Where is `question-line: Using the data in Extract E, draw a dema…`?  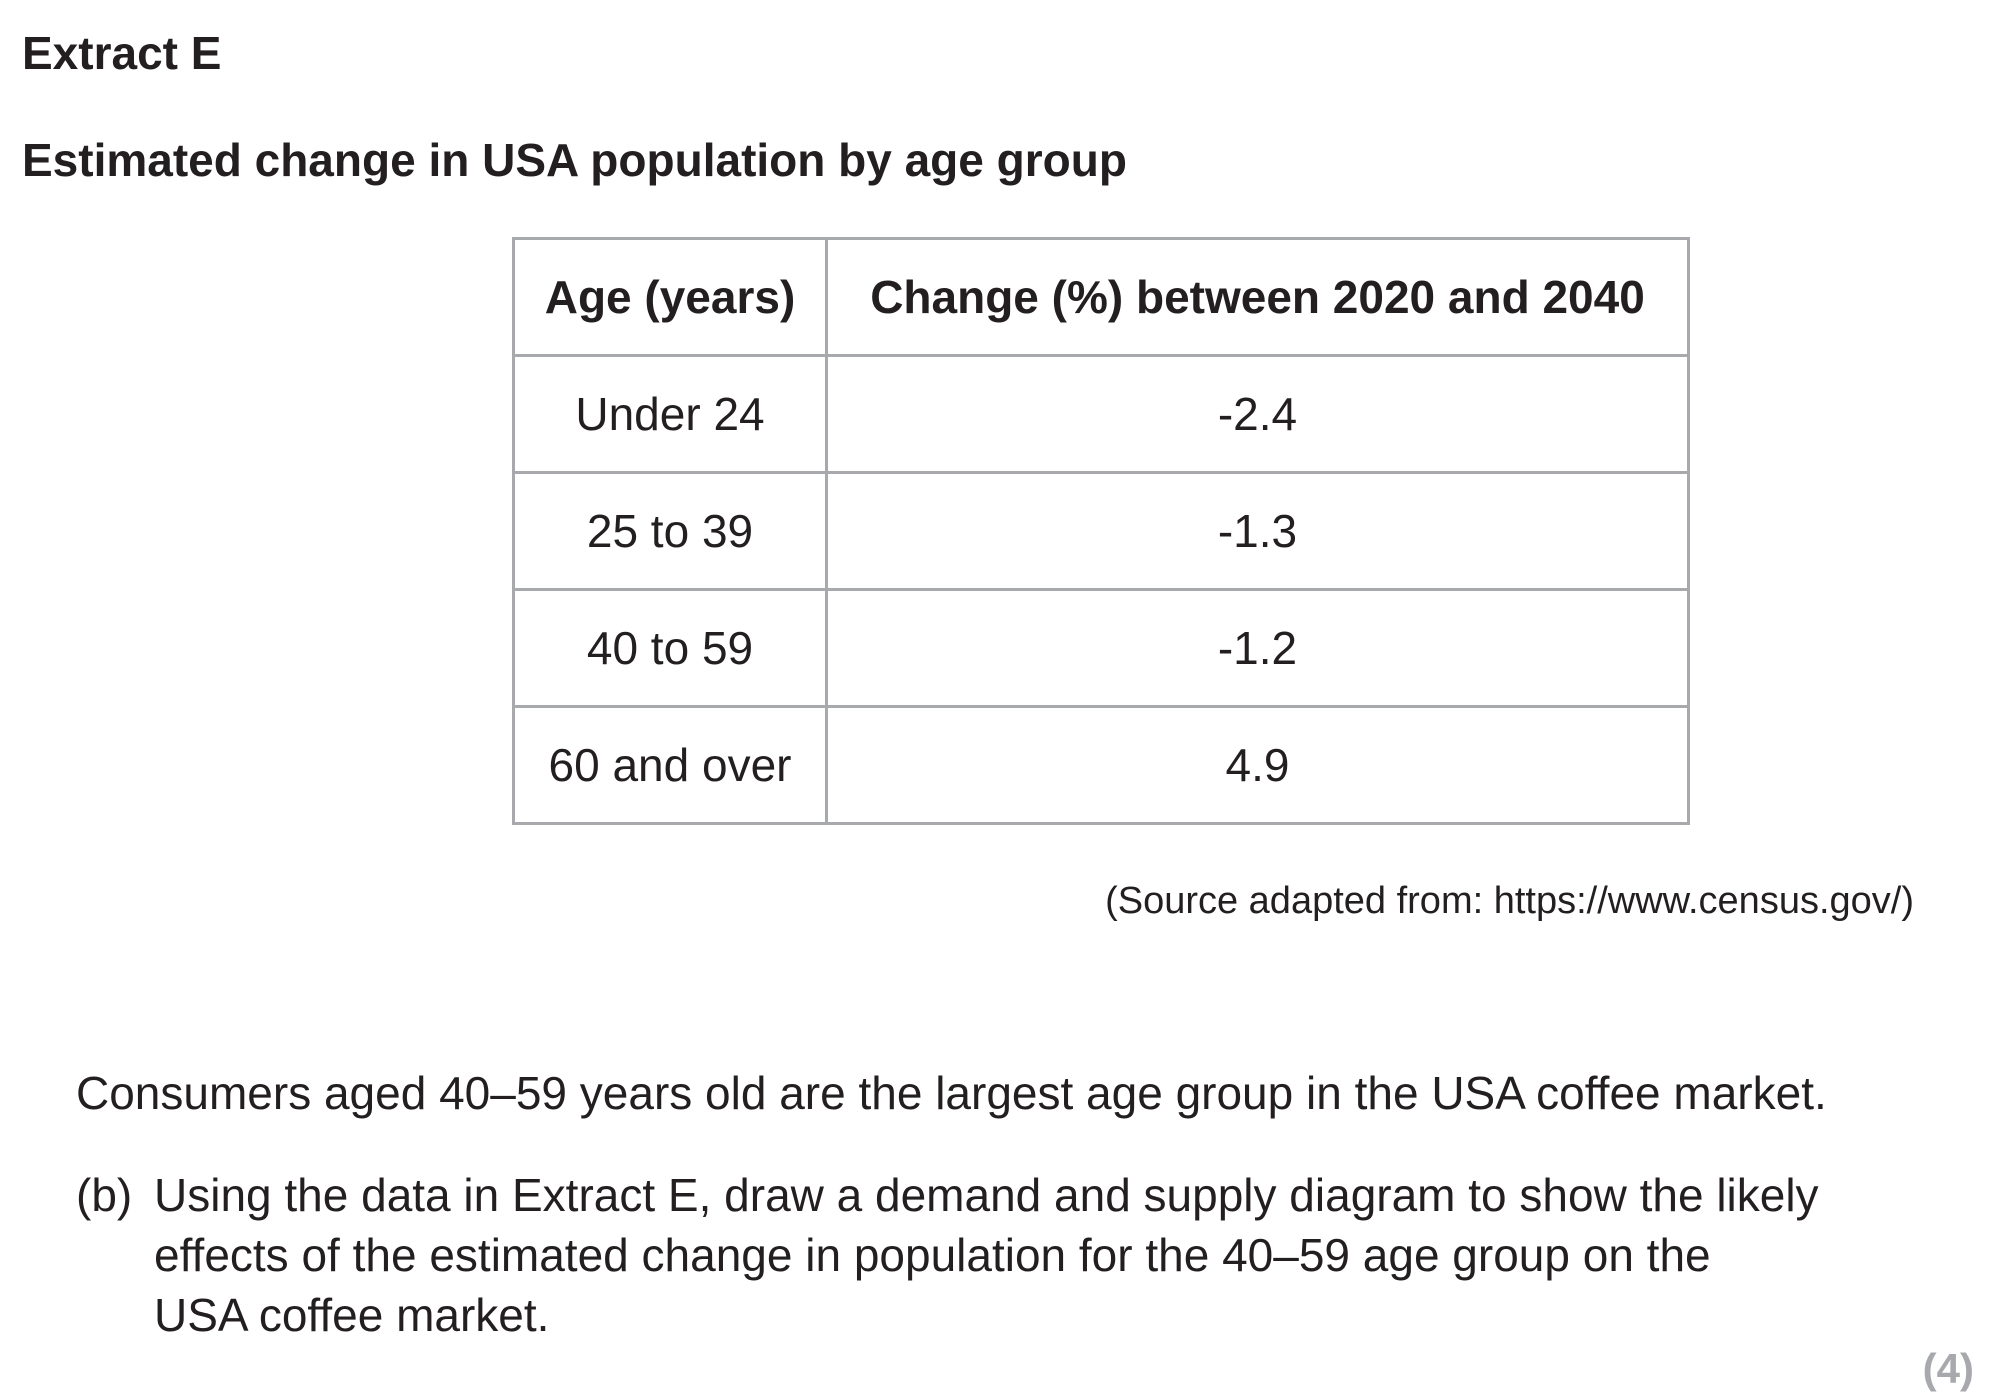
question-line: Using the data in Extract E, draw a dema… is located at coordinates (986, 1195).